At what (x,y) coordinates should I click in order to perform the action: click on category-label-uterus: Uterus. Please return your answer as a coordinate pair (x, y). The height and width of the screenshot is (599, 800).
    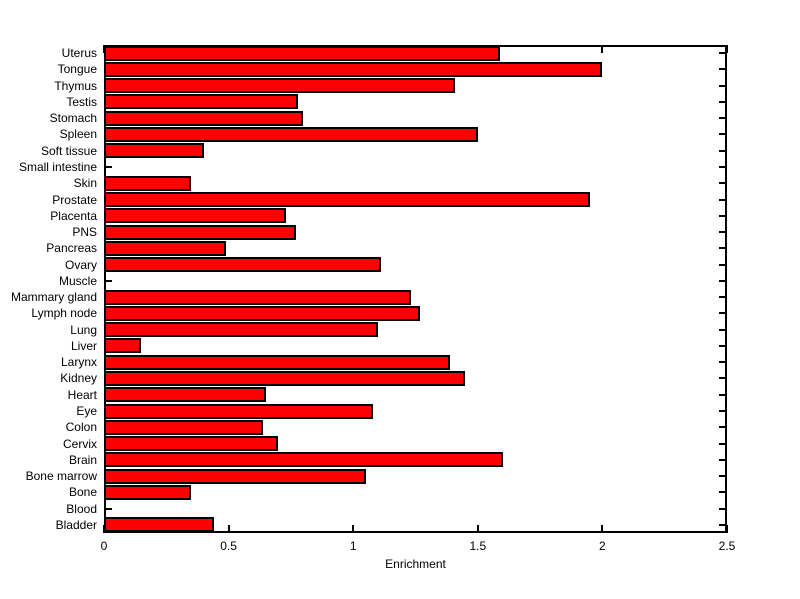
    Looking at the image, I should click on (79, 53).